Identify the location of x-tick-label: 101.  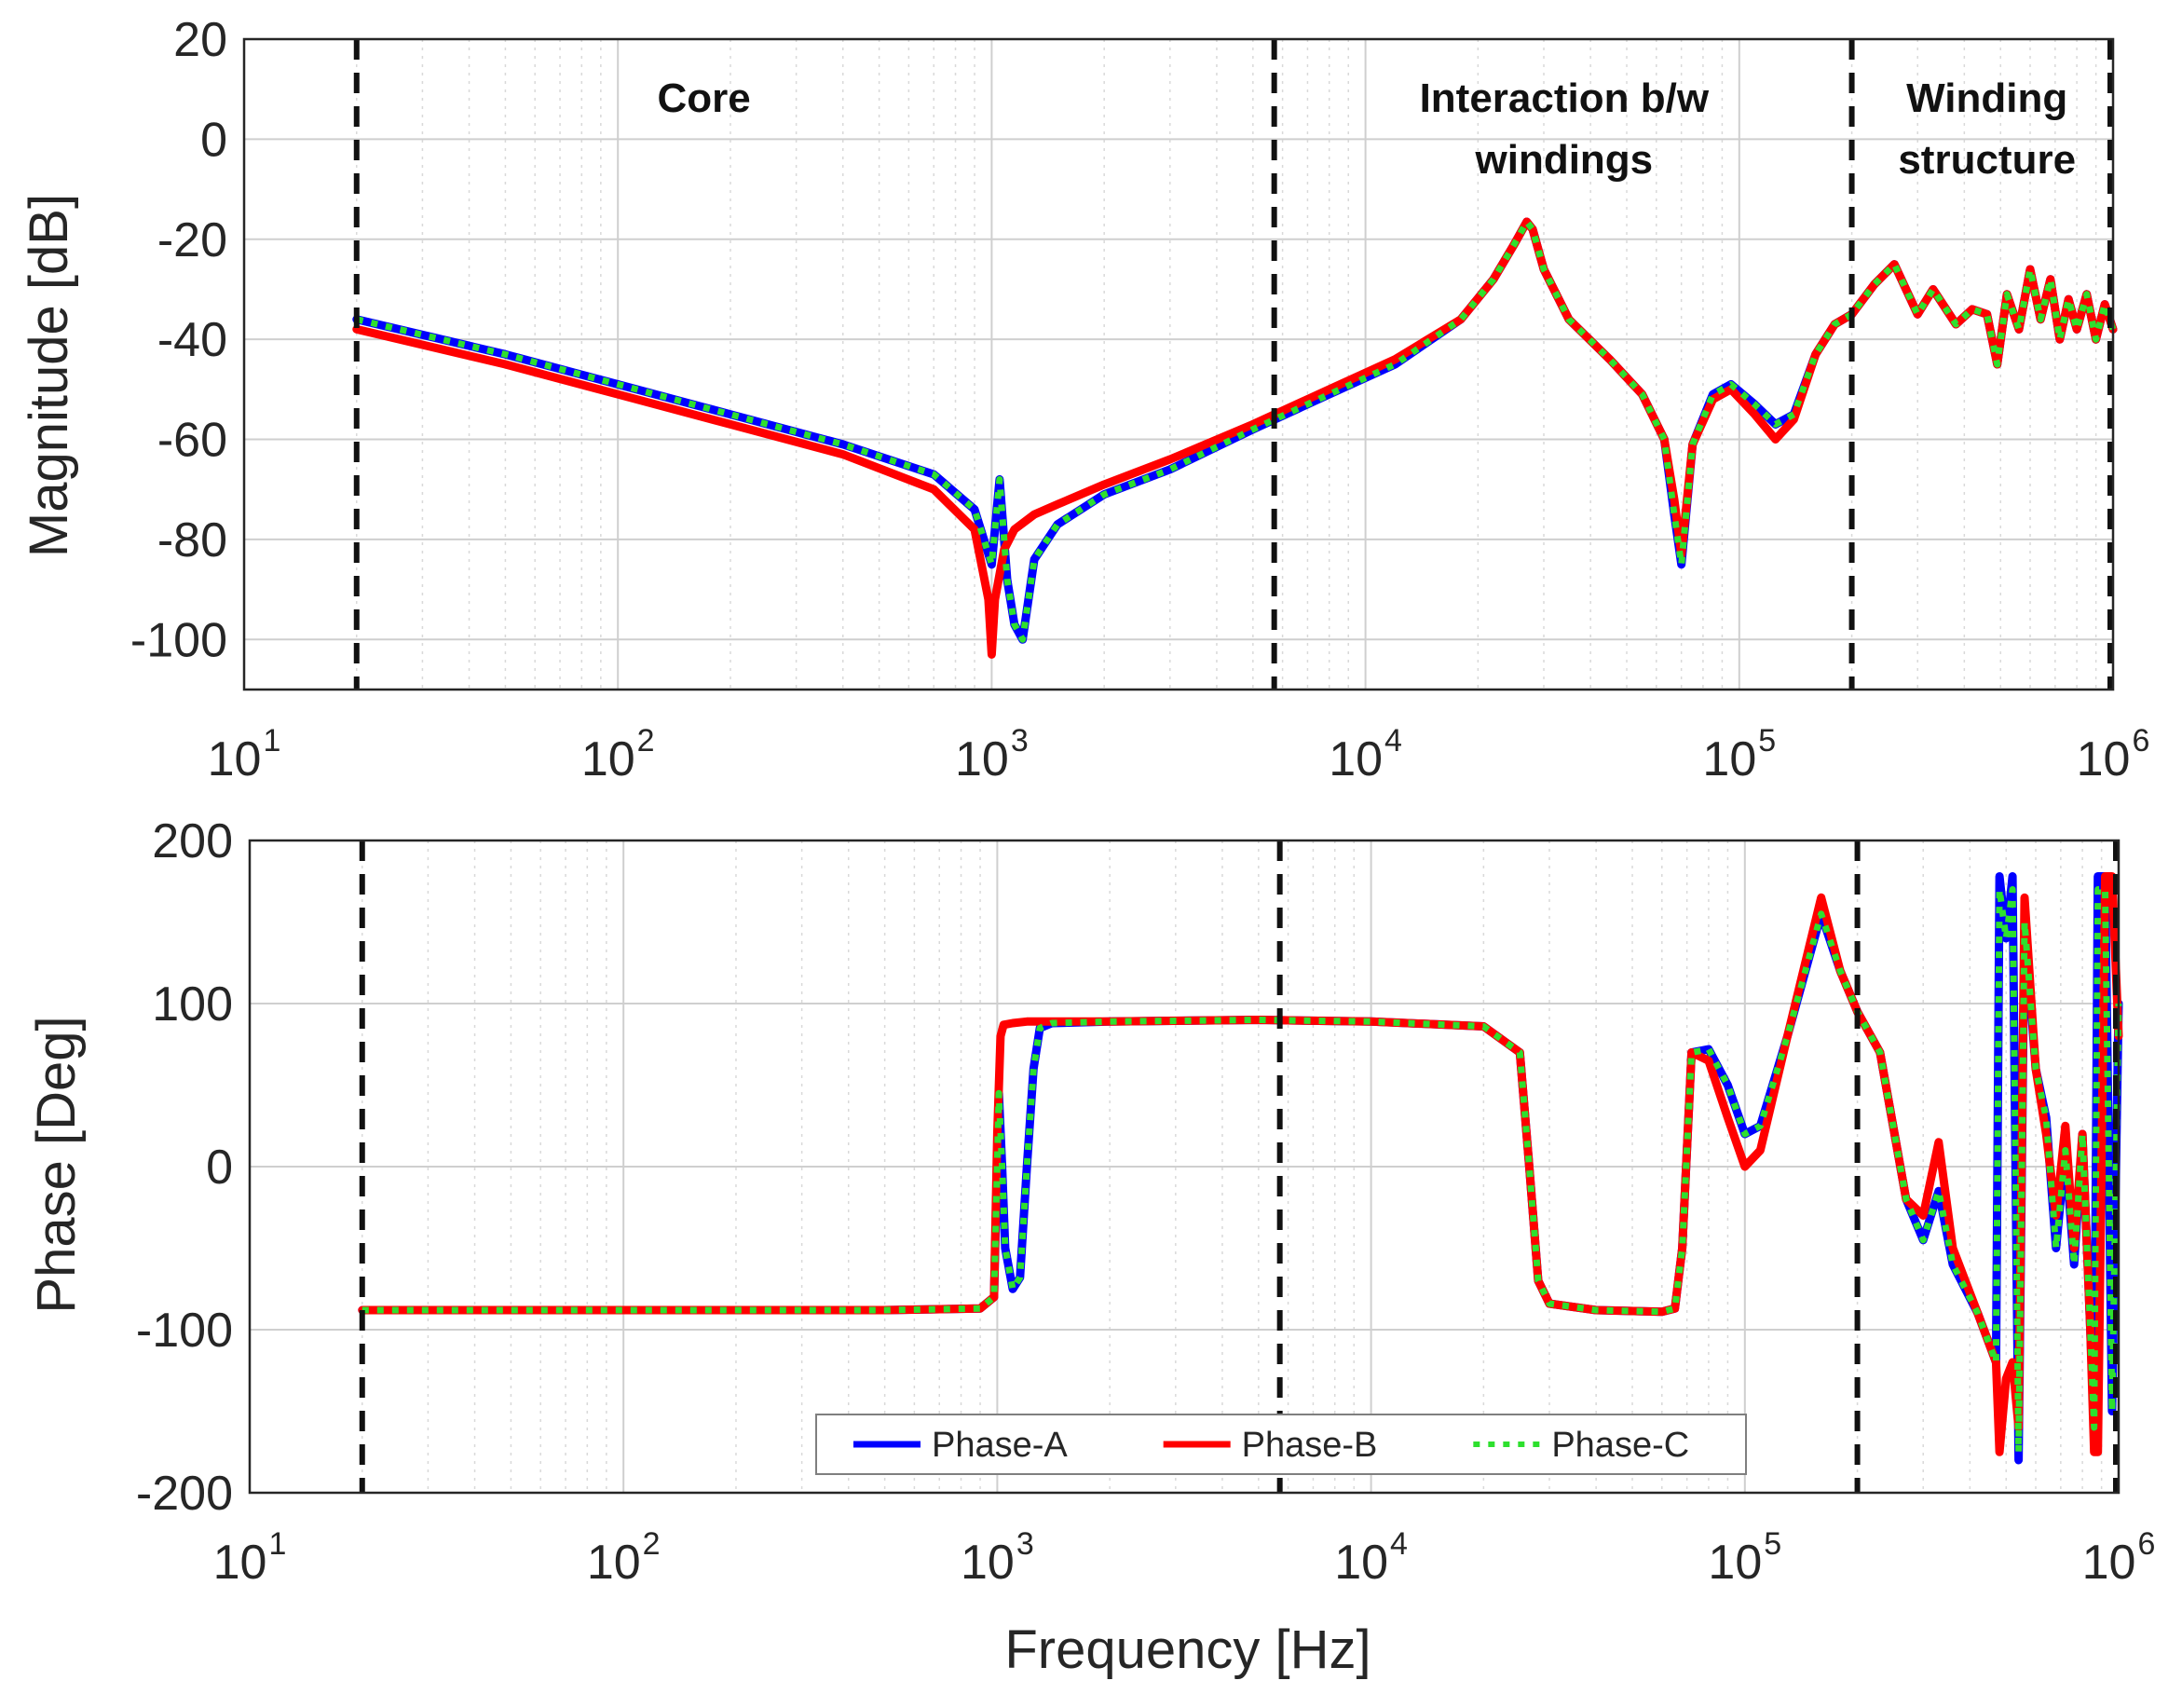
(244, 754).